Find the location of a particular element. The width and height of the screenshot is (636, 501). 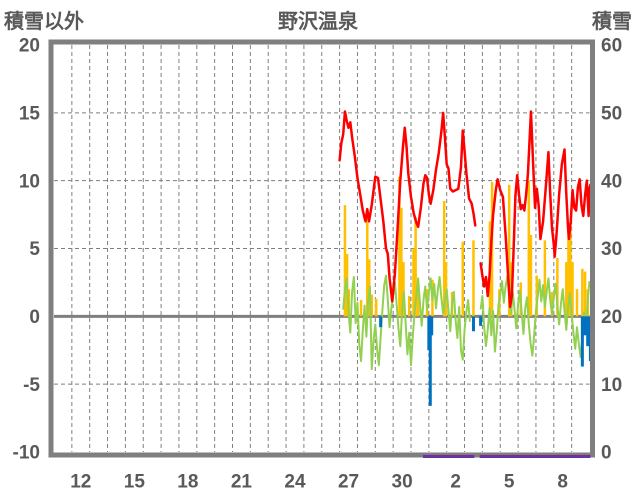

svg-text: 40 is located at coordinates (611, 181).